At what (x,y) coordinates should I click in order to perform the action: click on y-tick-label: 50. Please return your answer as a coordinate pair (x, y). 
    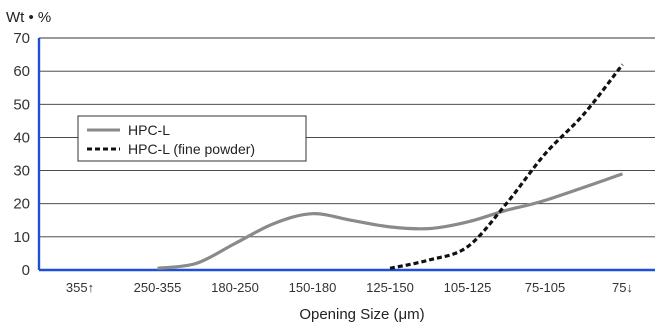
    Looking at the image, I should click on (21, 104).